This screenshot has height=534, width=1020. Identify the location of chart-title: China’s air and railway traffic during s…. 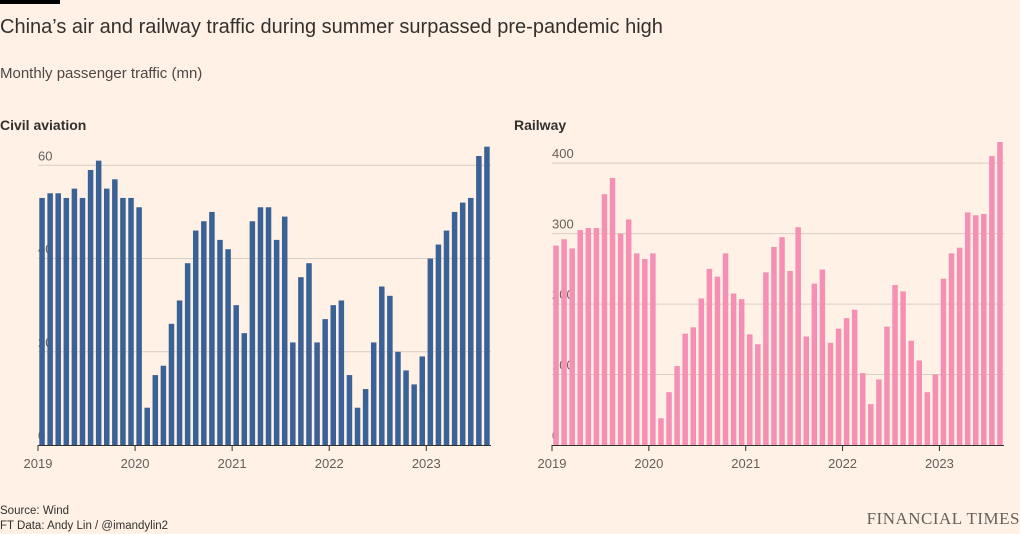
(331, 27).